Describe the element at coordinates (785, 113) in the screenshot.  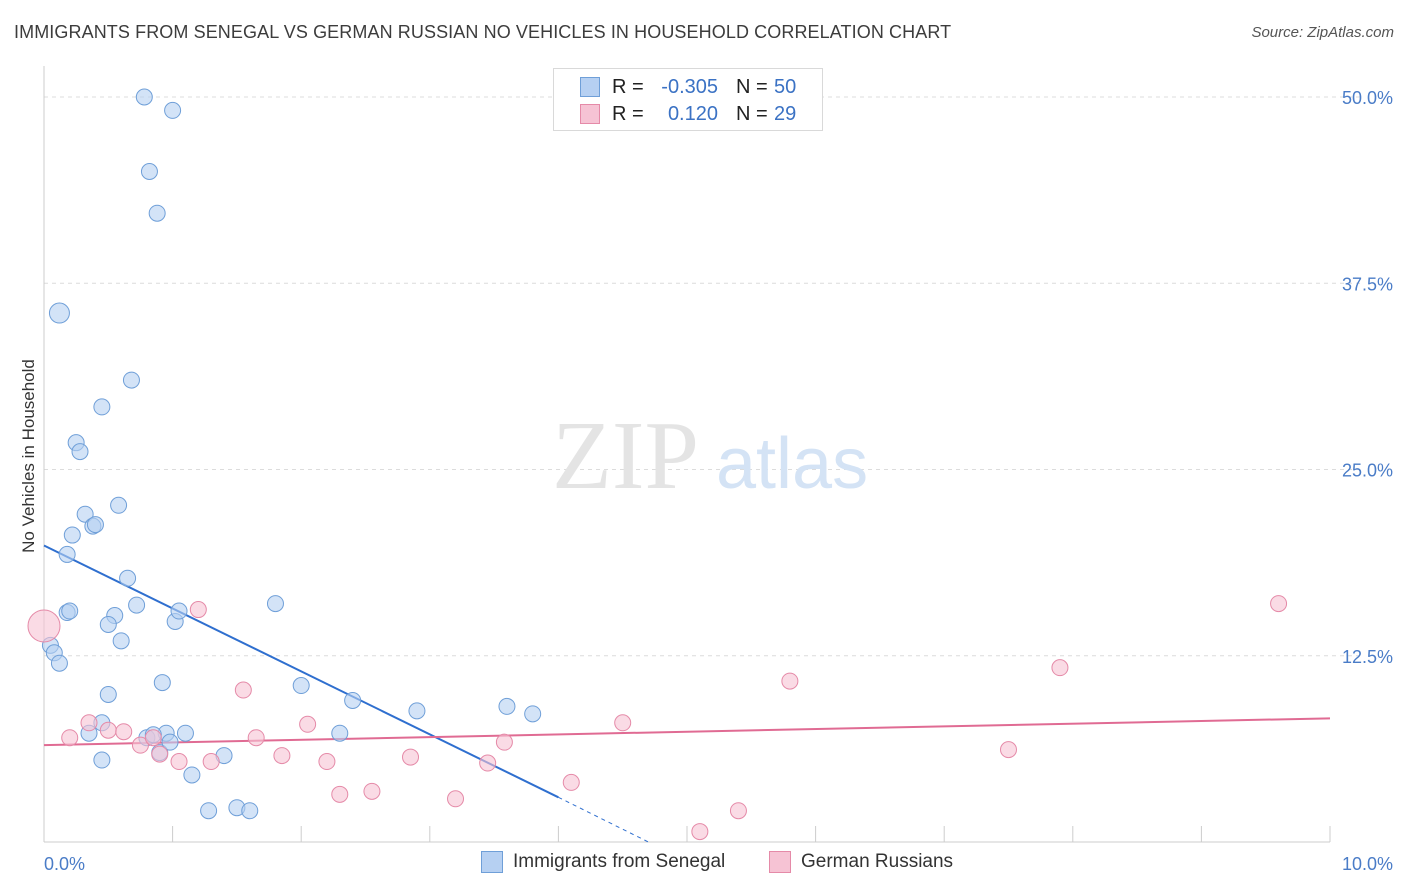
I see `legend-n-value: 29` at that location.